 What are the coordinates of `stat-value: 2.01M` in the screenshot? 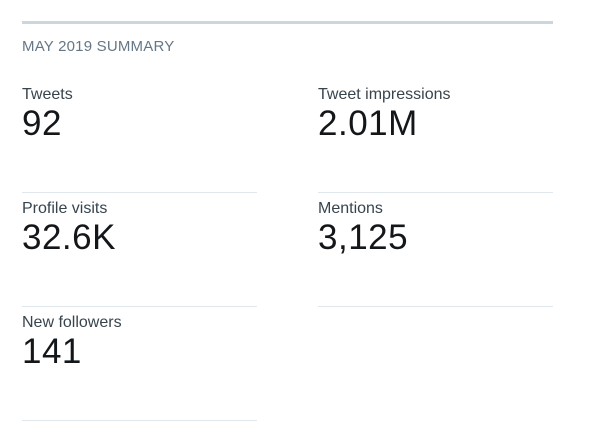 It's located at (368, 123).